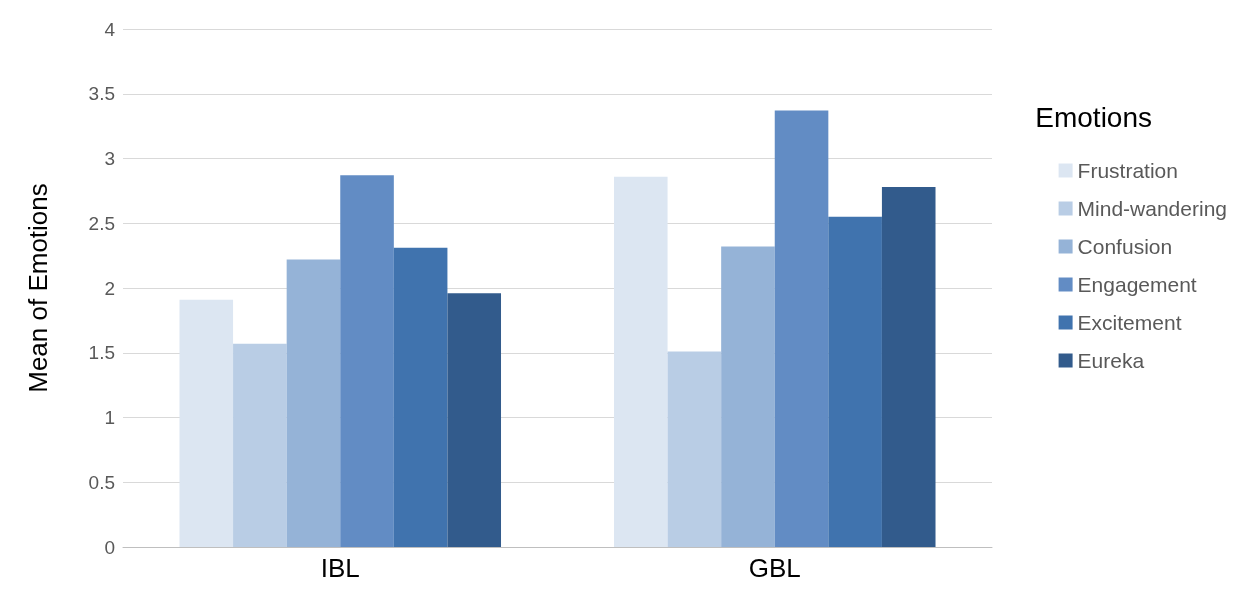 The image size is (1242, 600). What do you see at coordinates (1093, 117) in the screenshot?
I see `legend-title: Emotions` at bounding box center [1093, 117].